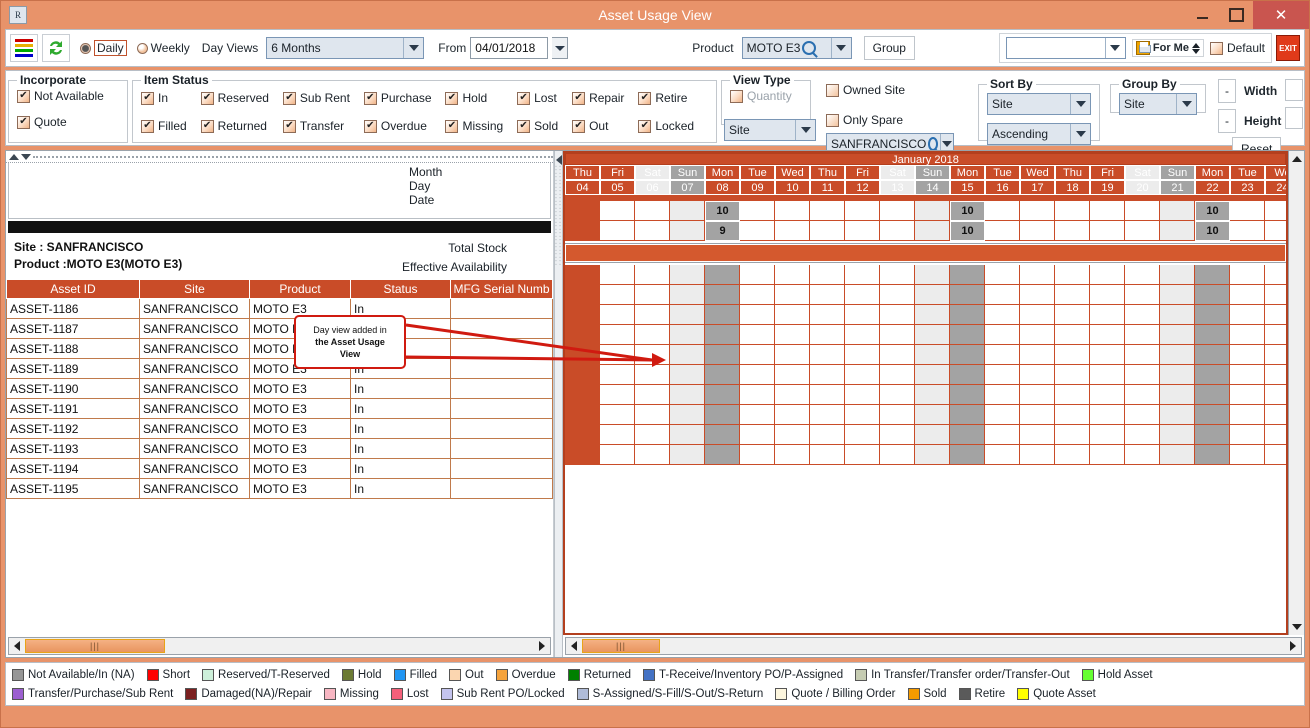 The image size is (1310, 728). I want to click on item-status-checkbox-8: ✔ Filled, so click(166, 126).